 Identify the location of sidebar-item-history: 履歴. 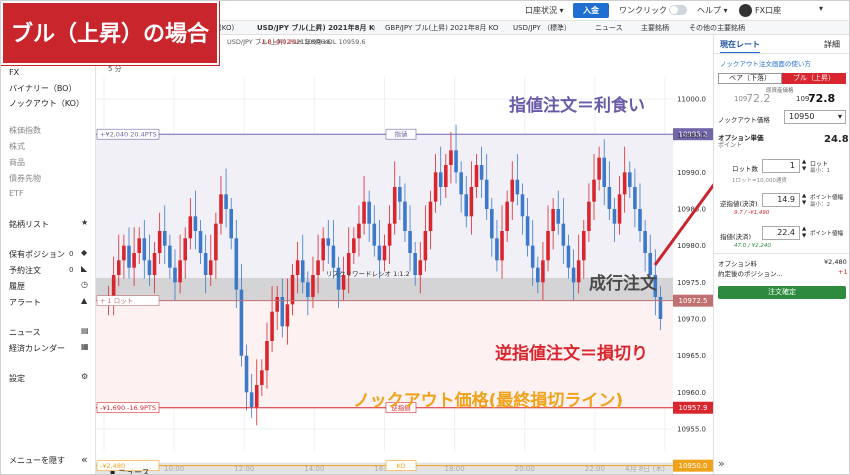
(17, 286).